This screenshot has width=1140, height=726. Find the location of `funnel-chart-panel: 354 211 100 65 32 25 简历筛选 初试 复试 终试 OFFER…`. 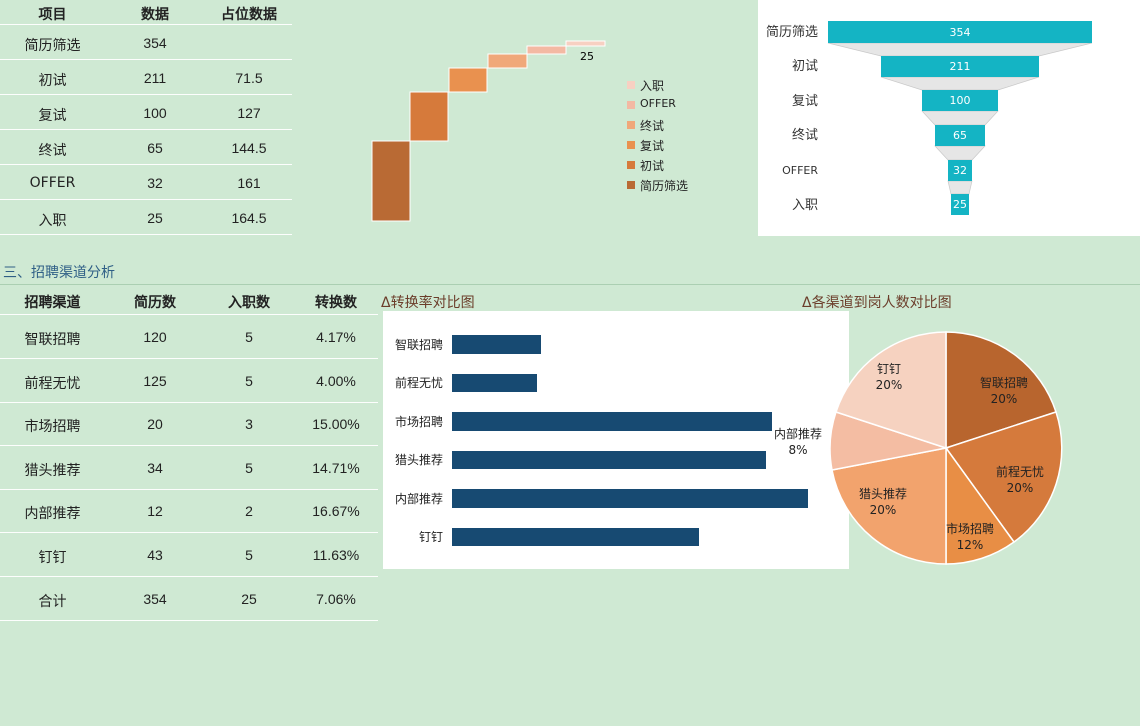

funnel-chart-panel: 354 211 100 65 32 25 简历筛选 初试 复试 终试 OFFER… is located at coordinates (949, 118).